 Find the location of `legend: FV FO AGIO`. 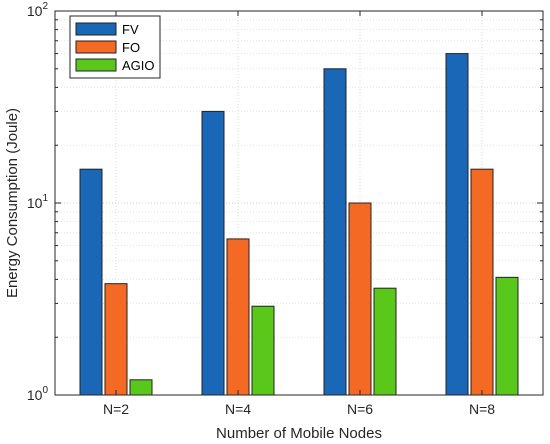

legend: FV FO AGIO is located at coordinates (115, 47).